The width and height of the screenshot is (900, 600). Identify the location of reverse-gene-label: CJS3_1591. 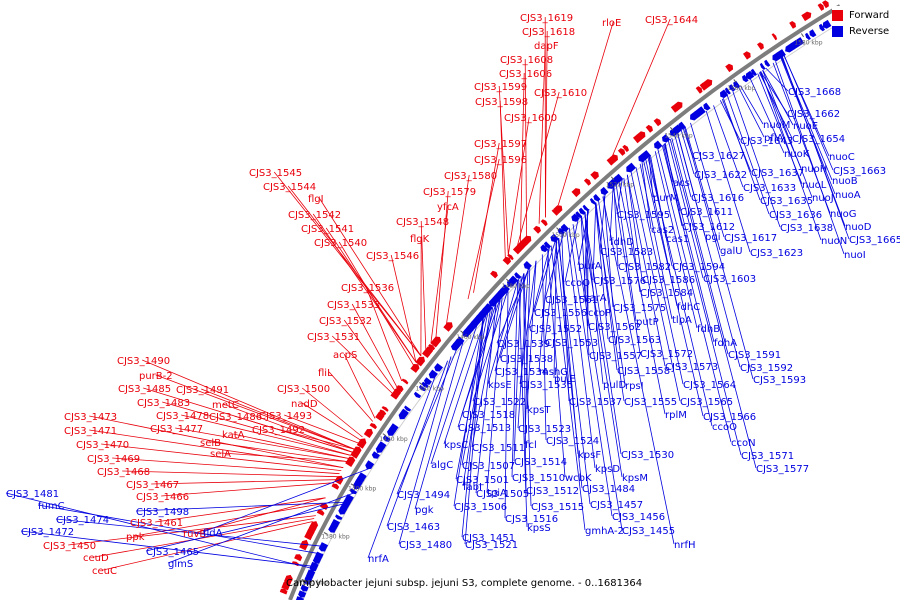
(754, 355).